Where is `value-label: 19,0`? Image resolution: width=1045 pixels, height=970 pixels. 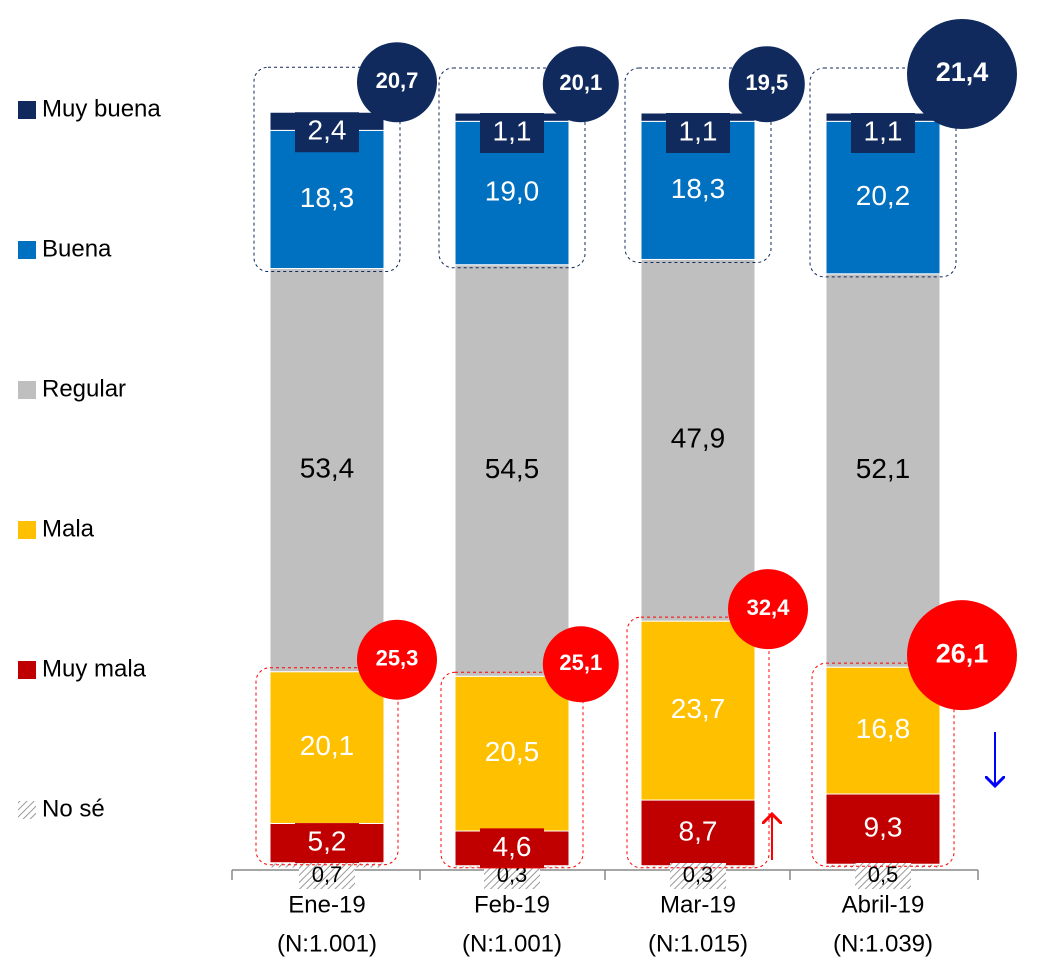
value-label: 19,0 is located at coordinates (512, 190).